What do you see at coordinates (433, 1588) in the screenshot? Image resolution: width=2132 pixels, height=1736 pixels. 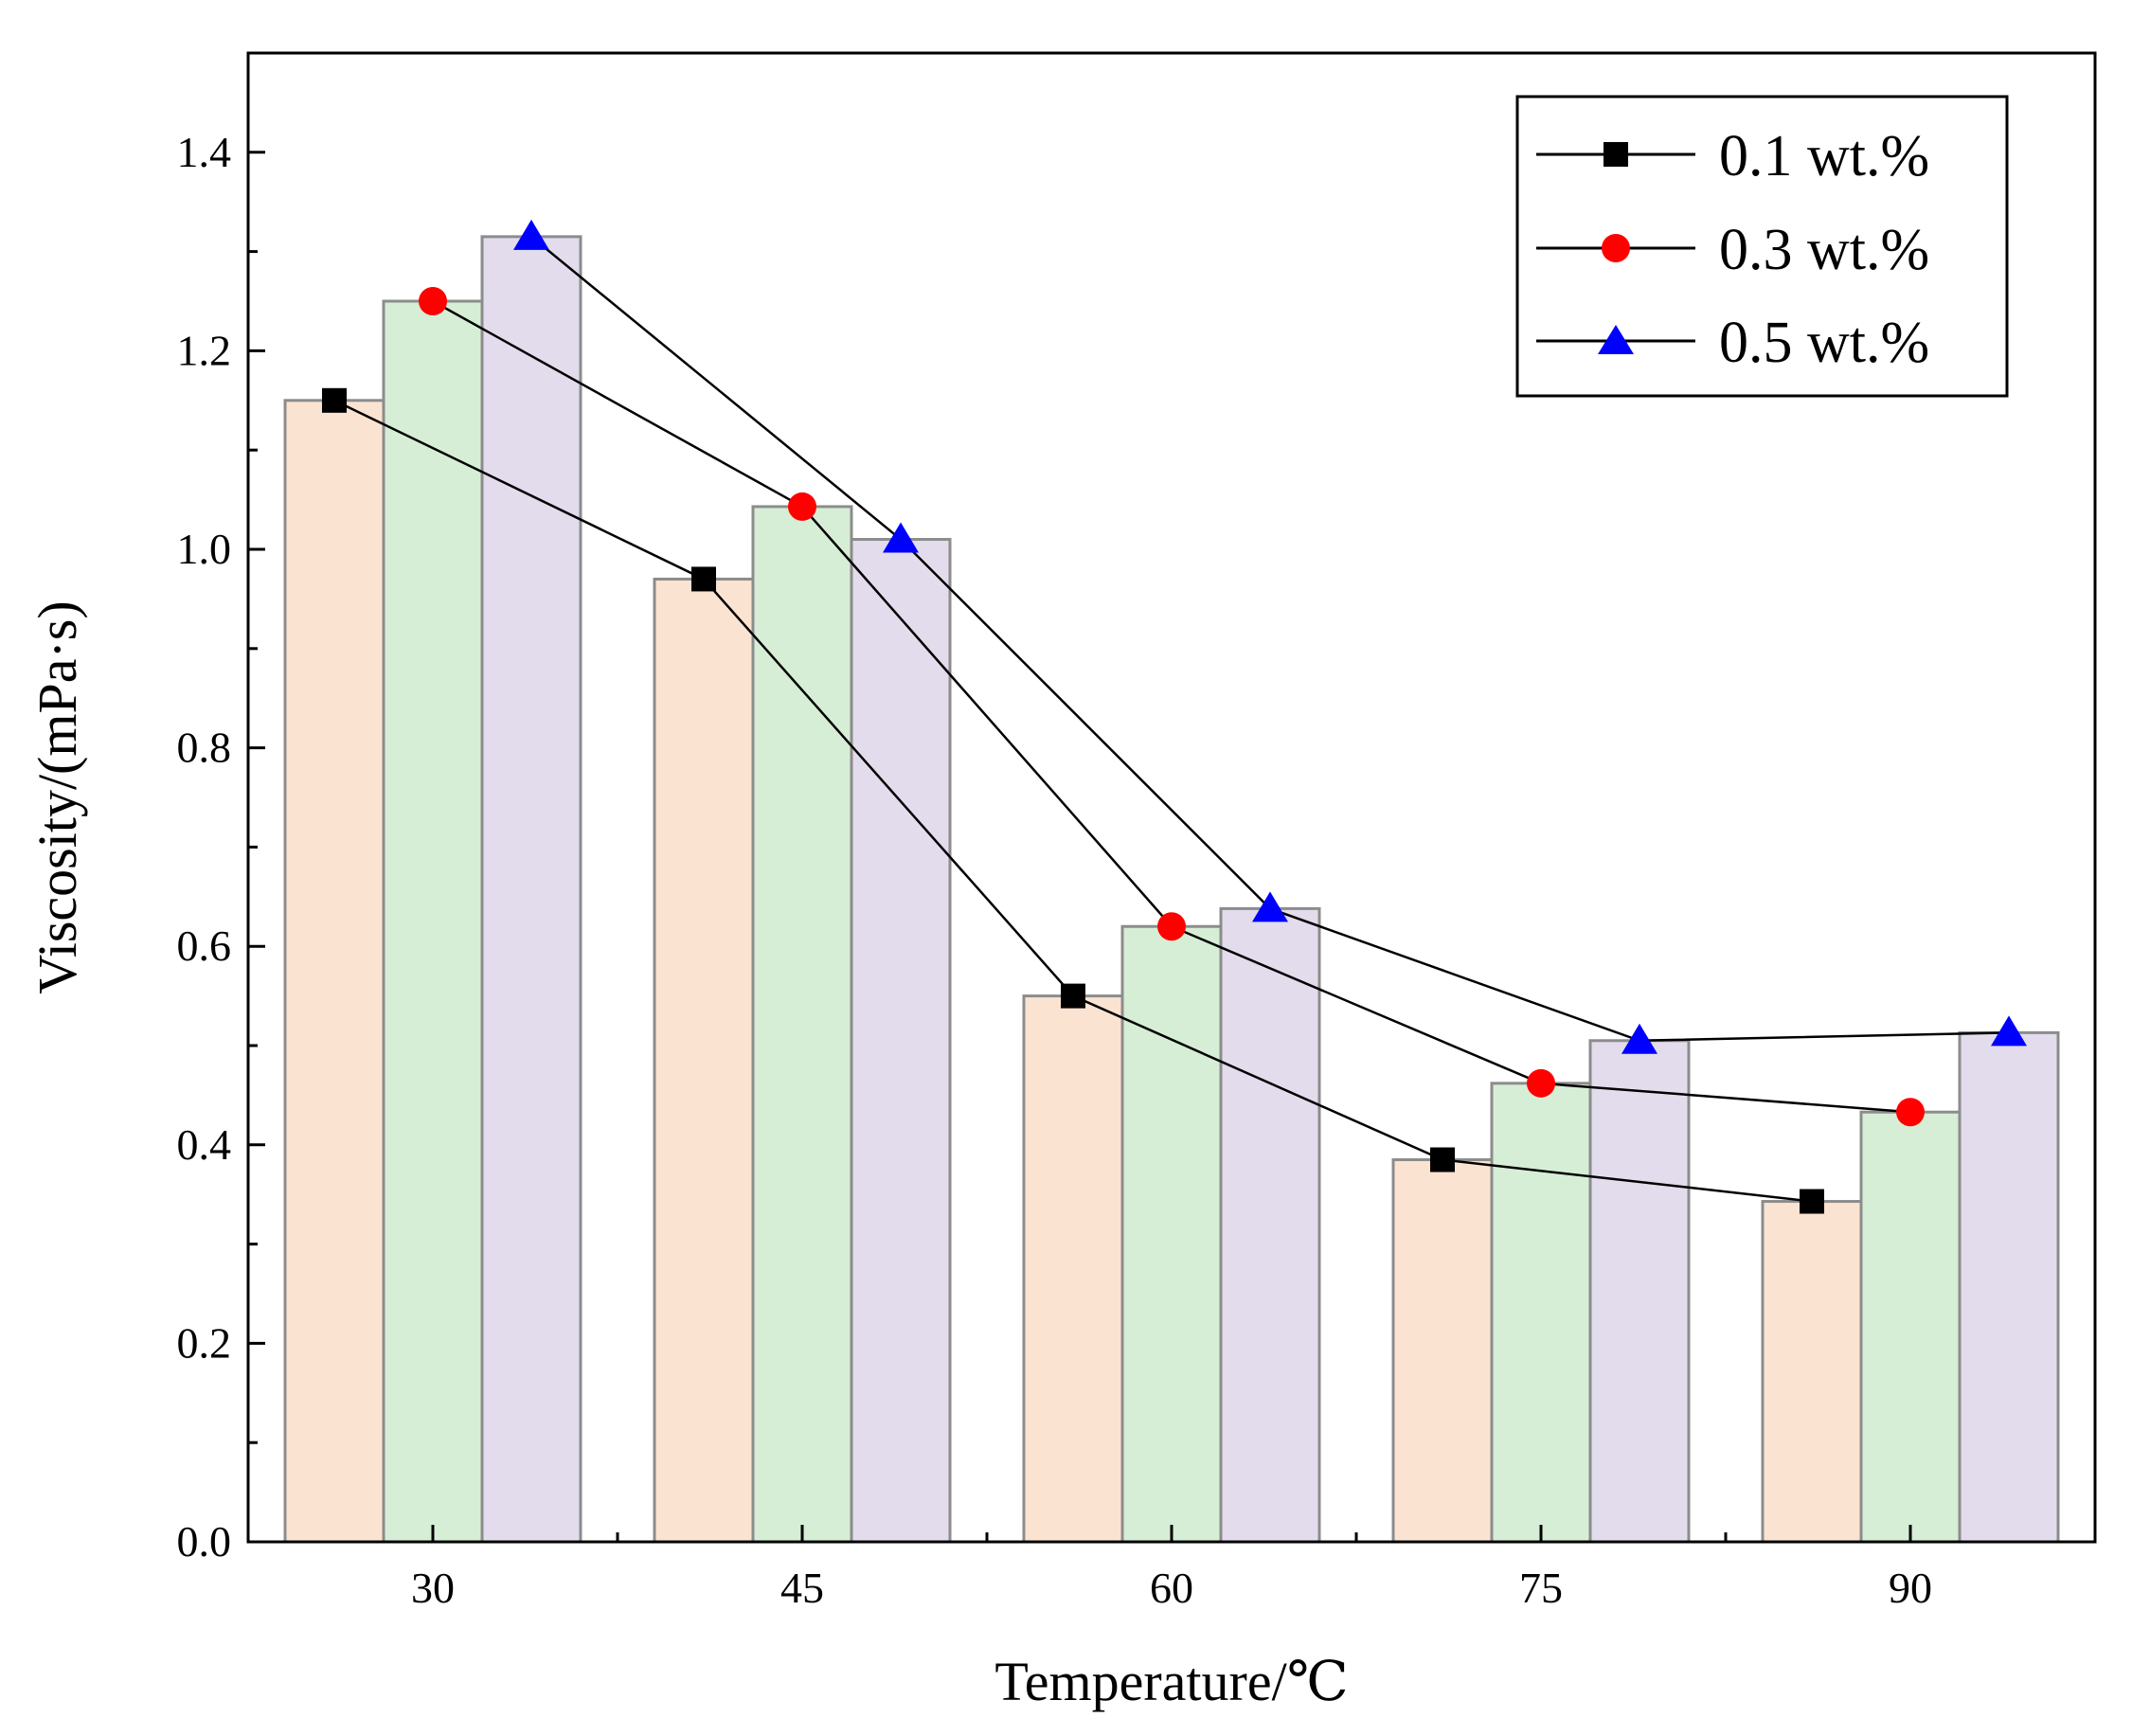 I see `x-tick-label-30: 30` at bounding box center [433, 1588].